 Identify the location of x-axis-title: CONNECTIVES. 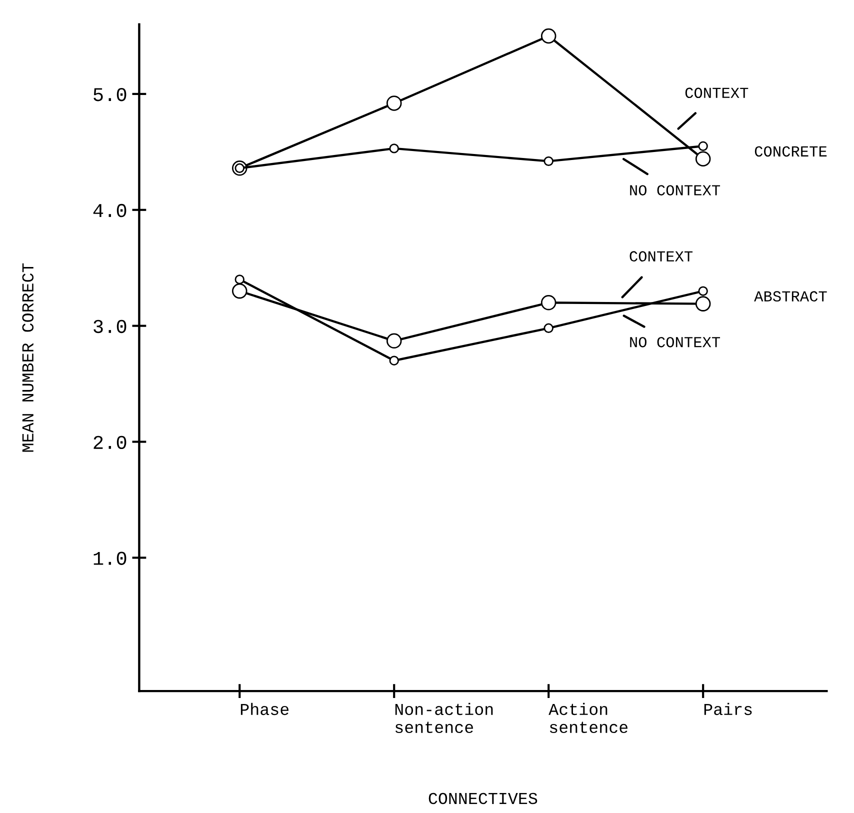
(483, 798).